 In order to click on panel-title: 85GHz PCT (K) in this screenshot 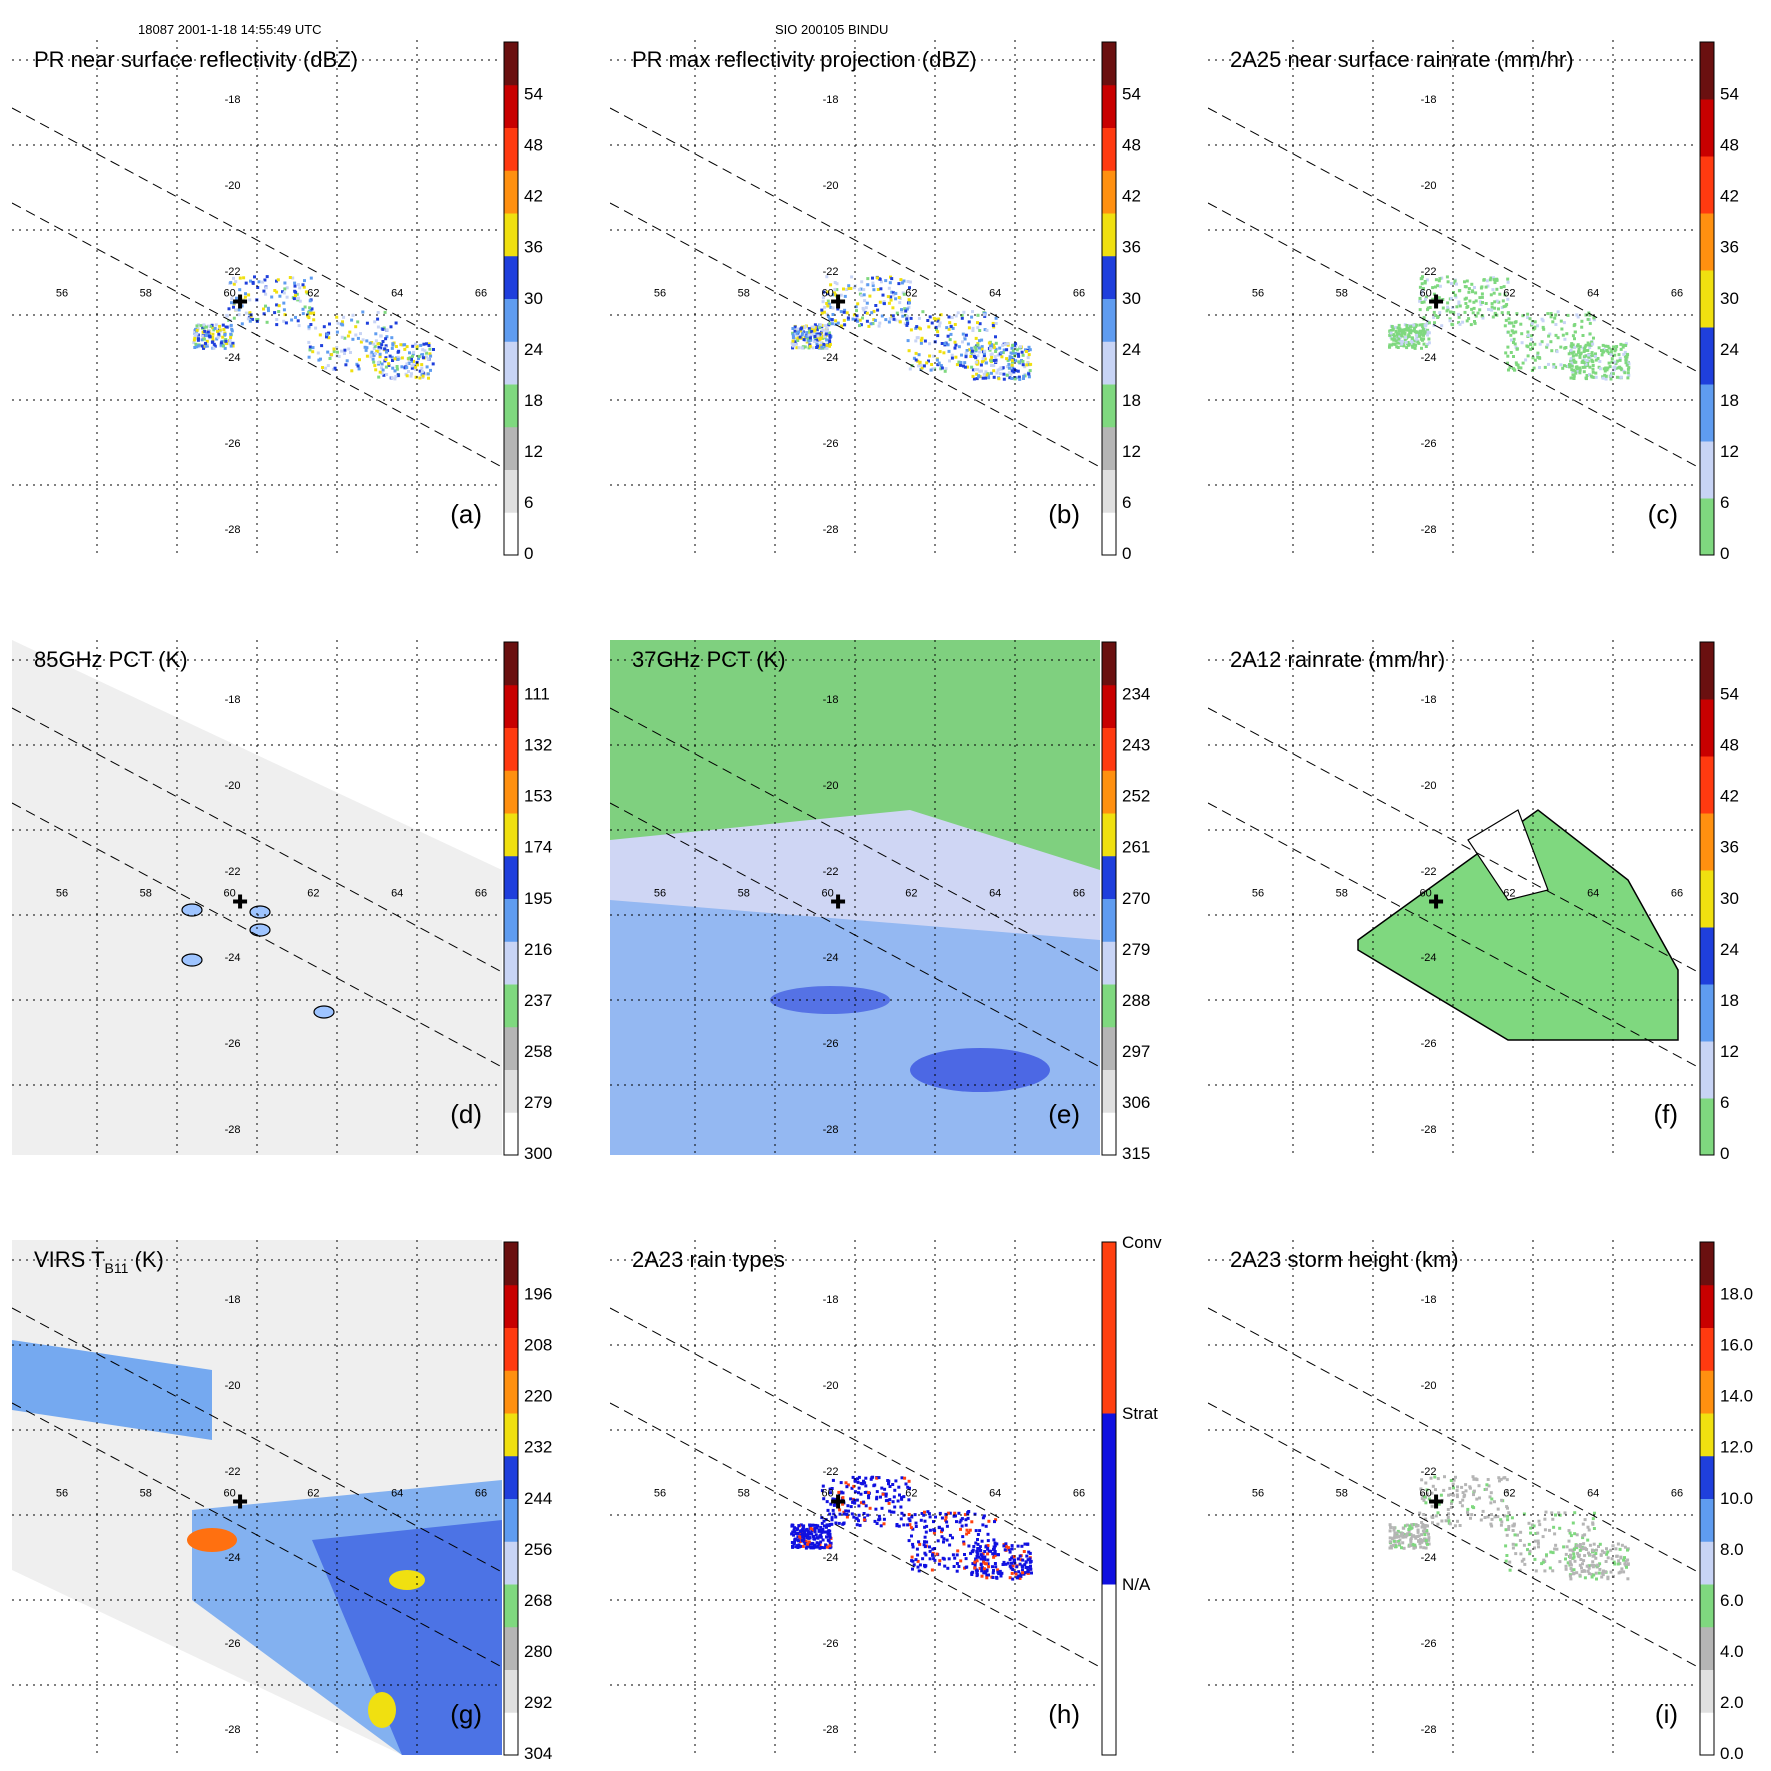, I will do `click(111, 659)`.